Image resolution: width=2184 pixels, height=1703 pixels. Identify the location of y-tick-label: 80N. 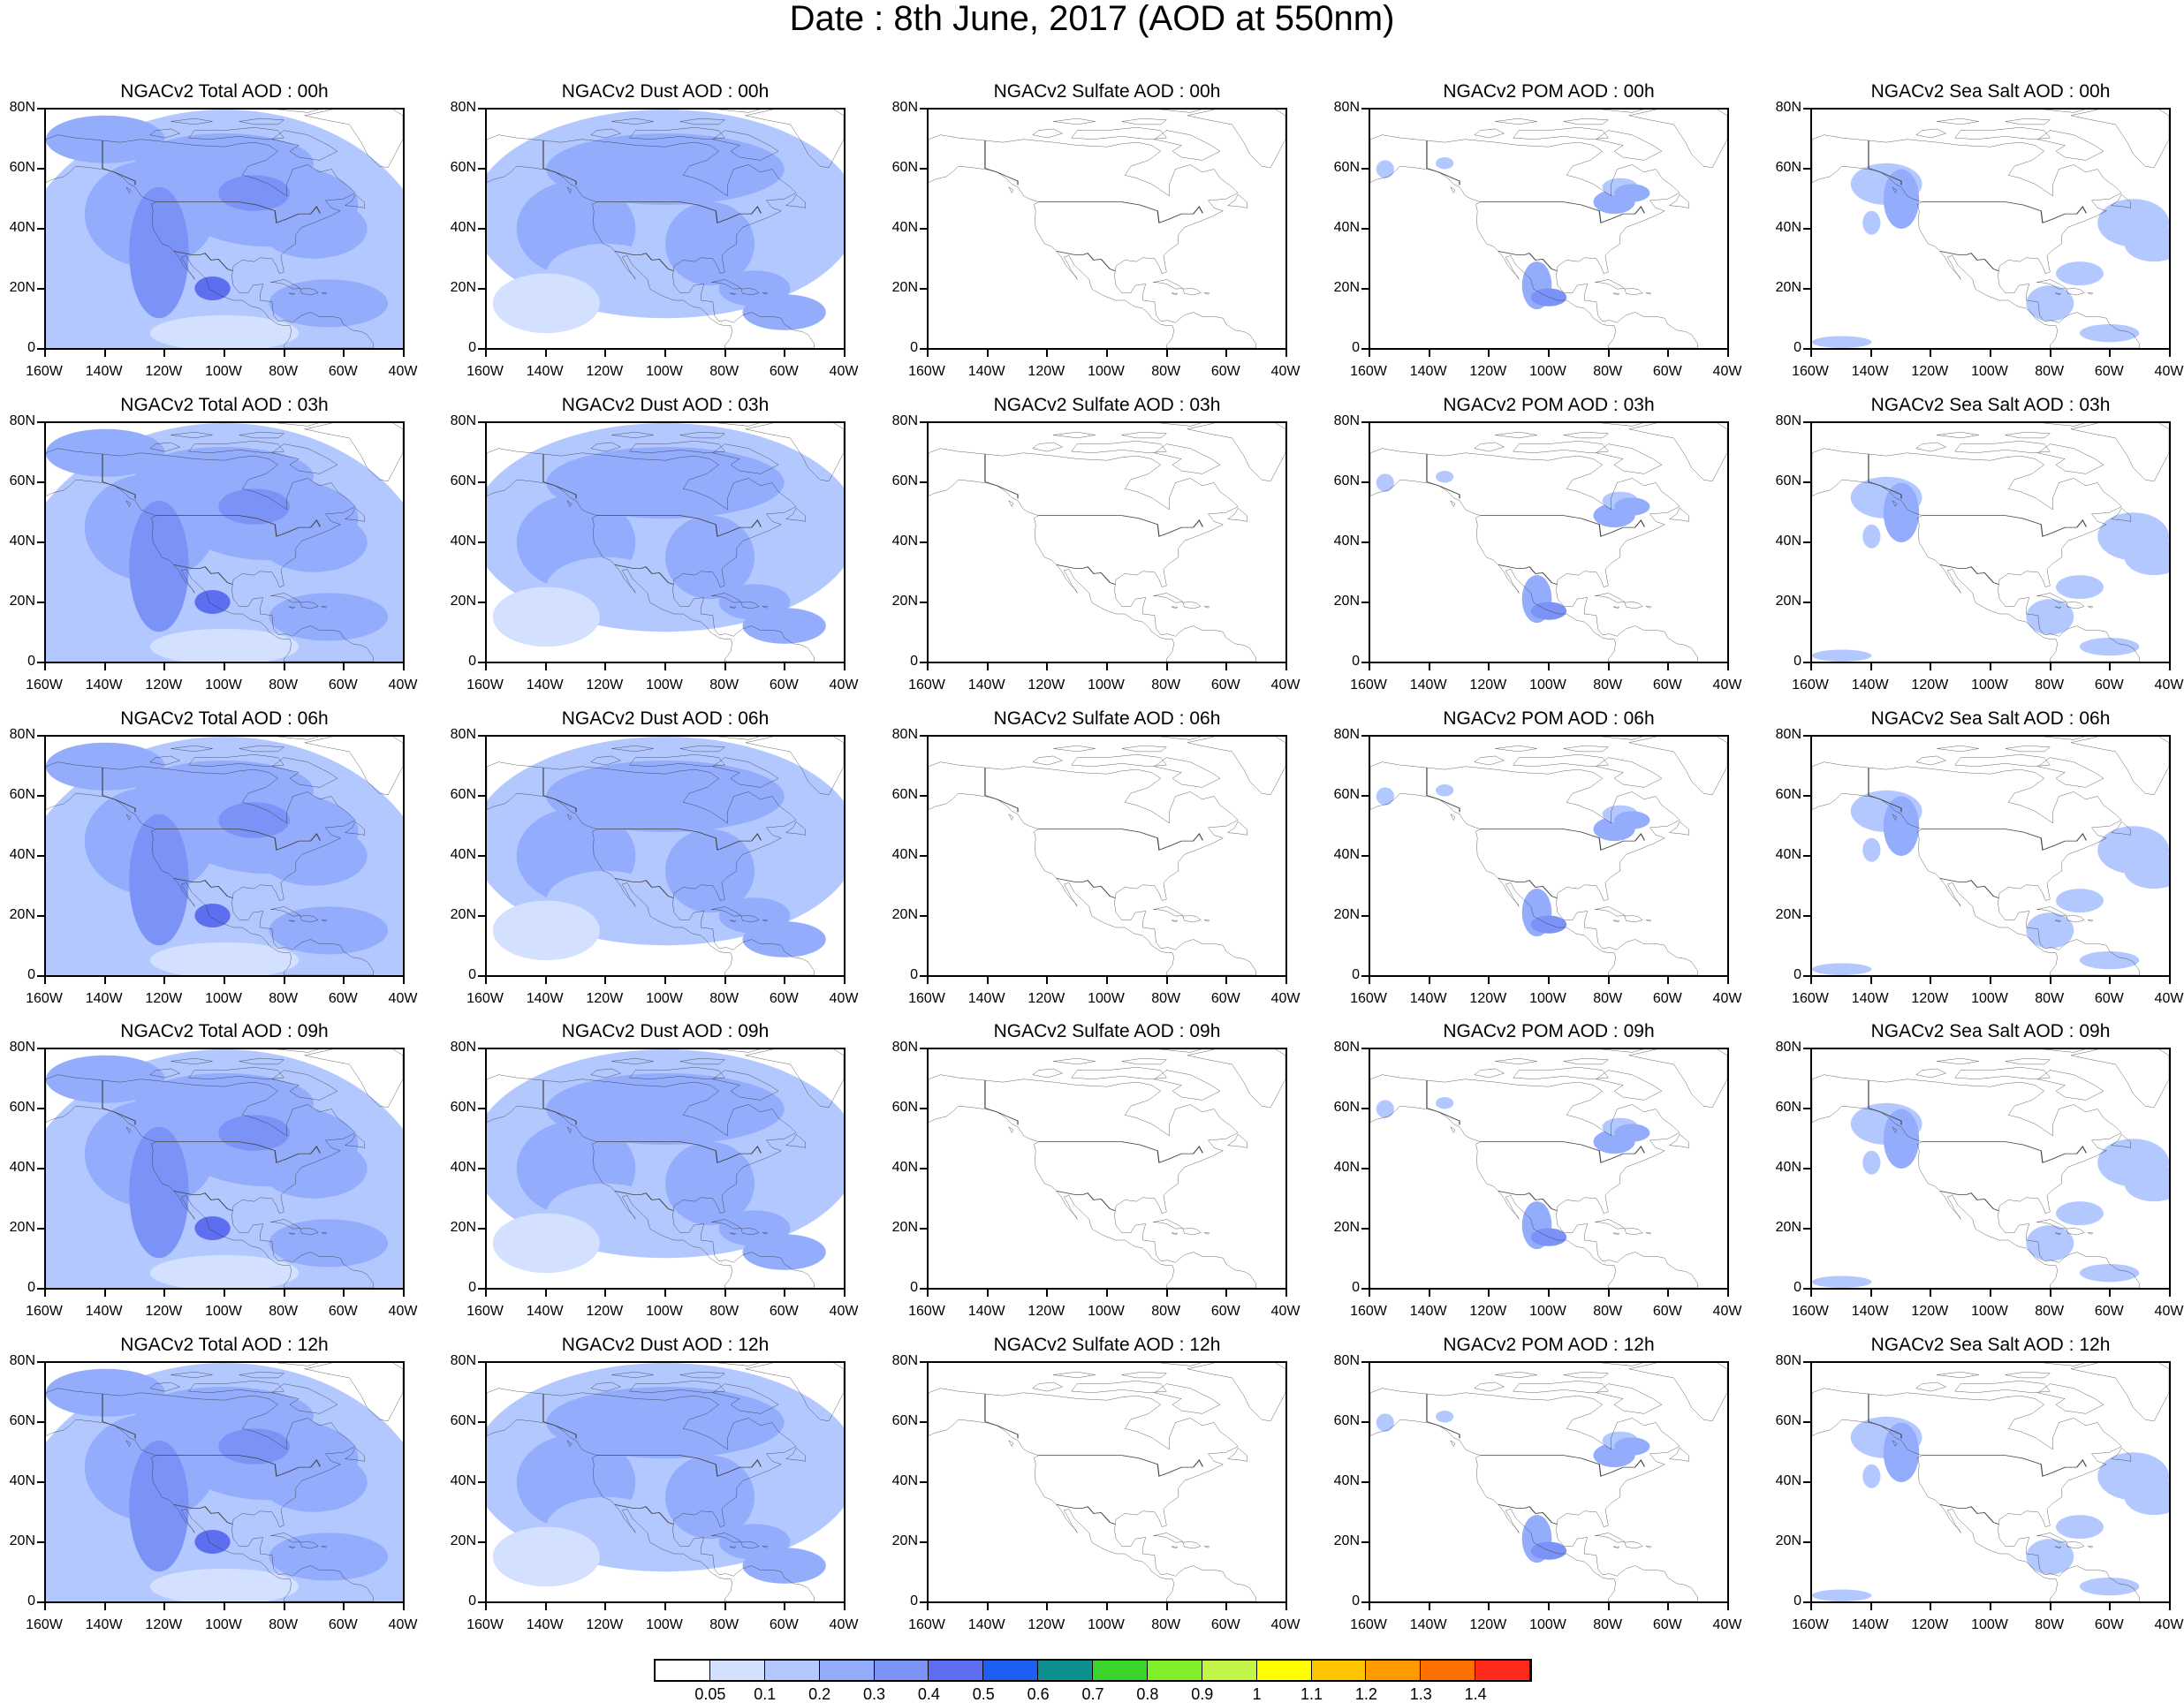
(1788, 734).